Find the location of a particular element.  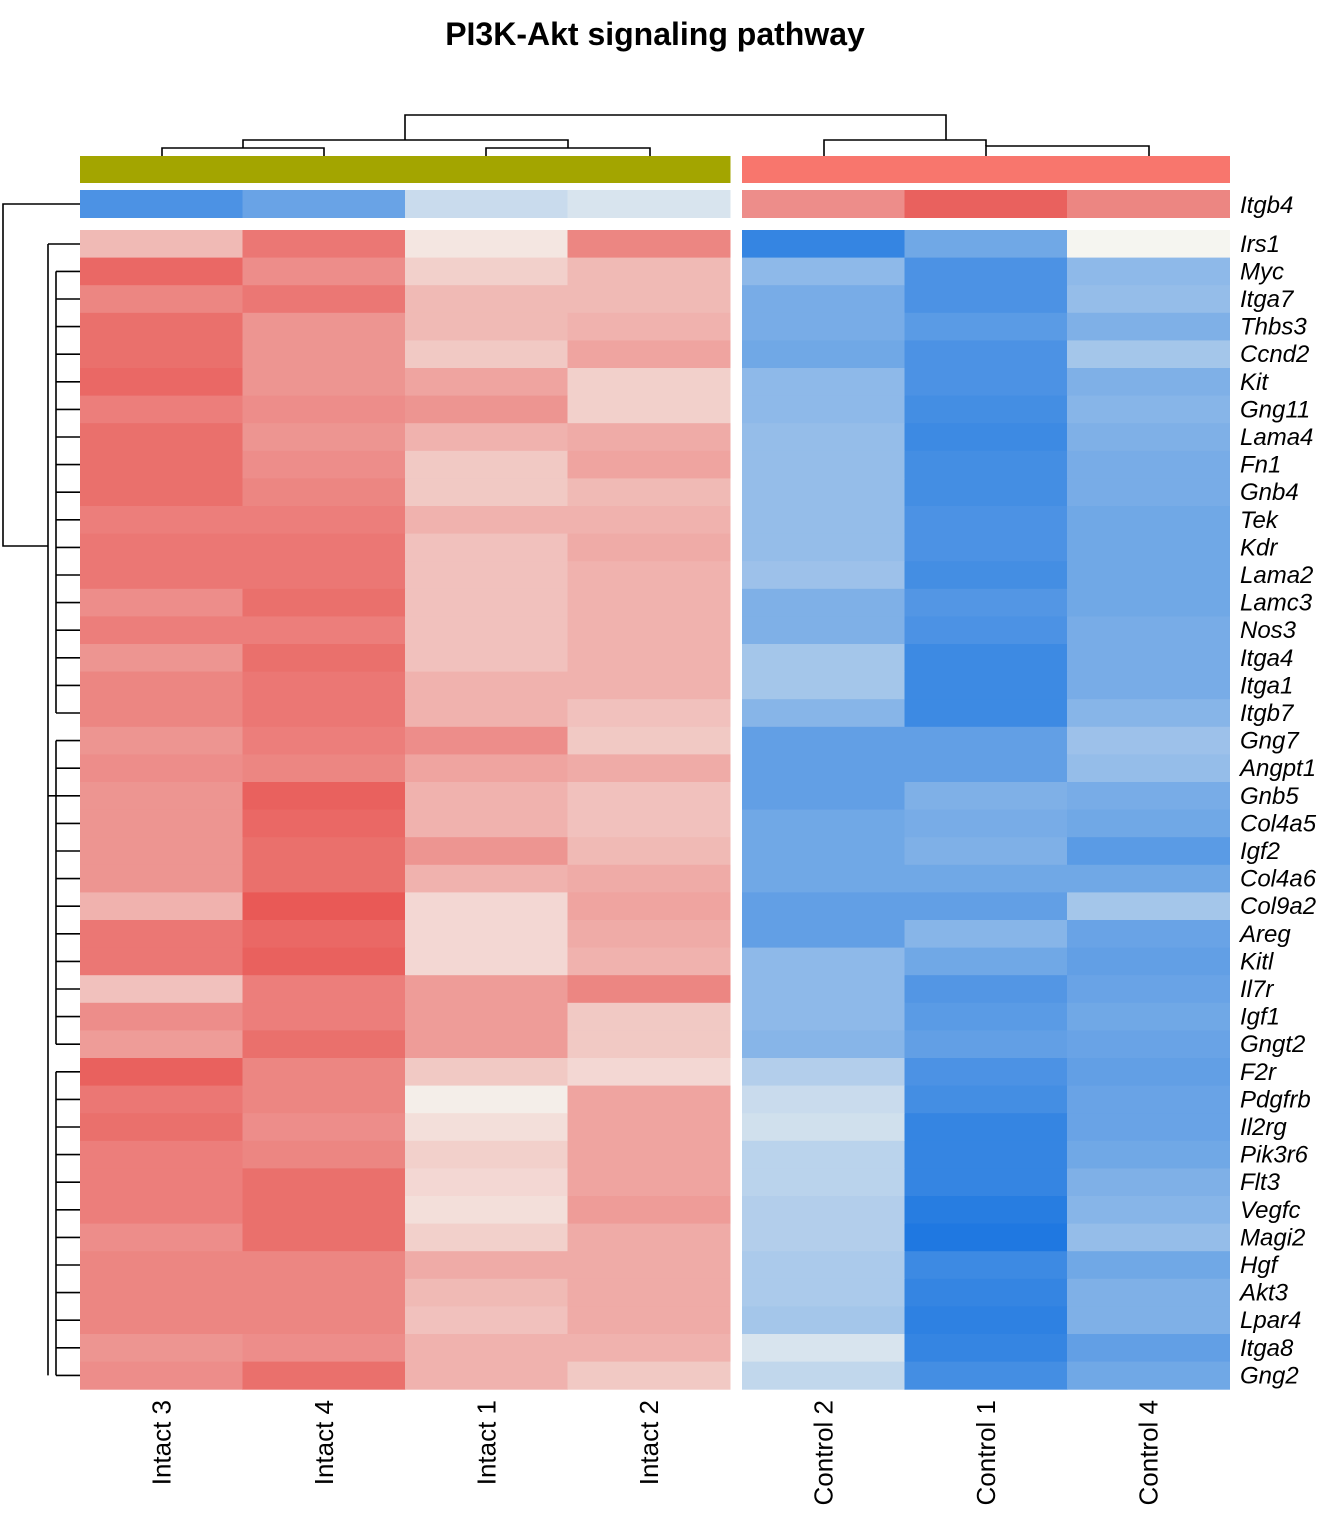

row-label: Gngt2 is located at coordinates (1272, 1044).